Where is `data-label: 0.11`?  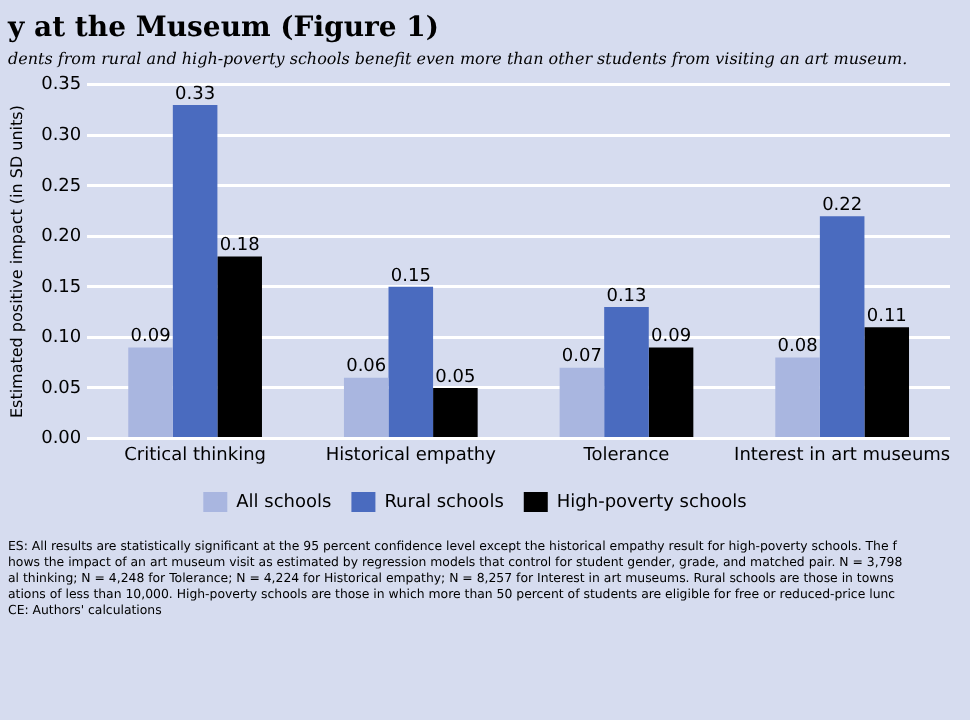
data-label: 0.11 is located at coordinates (886, 316).